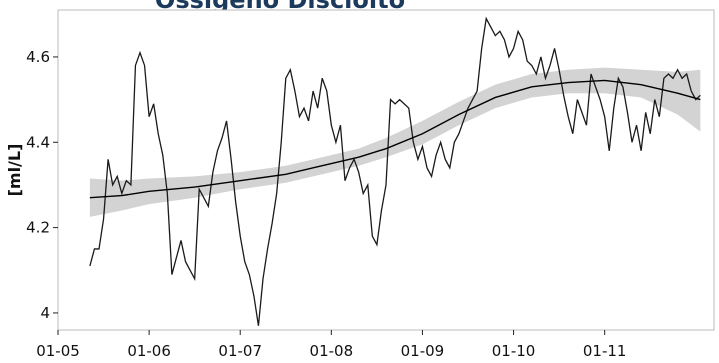 The width and height of the screenshot is (719, 363). What do you see at coordinates (240, 351) in the screenshot?
I see `x-tick-label: 01-07` at bounding box center [240, 351].